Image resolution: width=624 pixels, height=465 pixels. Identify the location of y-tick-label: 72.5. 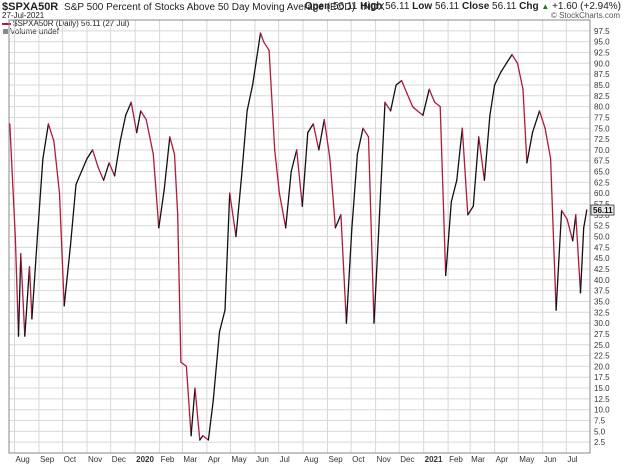
(602, 139).